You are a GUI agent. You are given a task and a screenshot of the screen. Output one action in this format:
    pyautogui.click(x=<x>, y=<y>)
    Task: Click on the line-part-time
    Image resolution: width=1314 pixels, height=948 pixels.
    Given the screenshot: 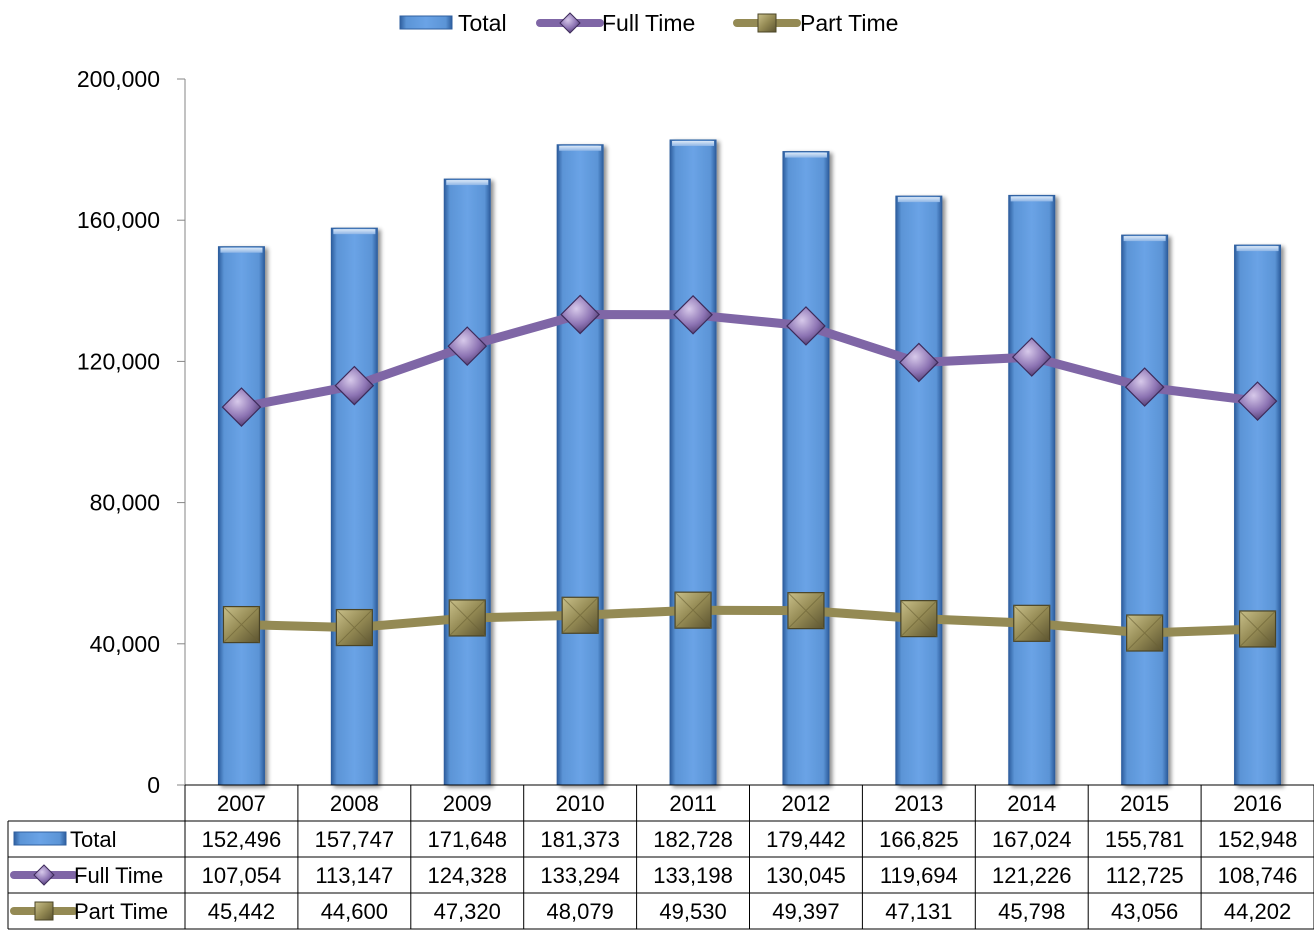 What is the action you would take?
    pyautogui.click(x=749, y=621)
    